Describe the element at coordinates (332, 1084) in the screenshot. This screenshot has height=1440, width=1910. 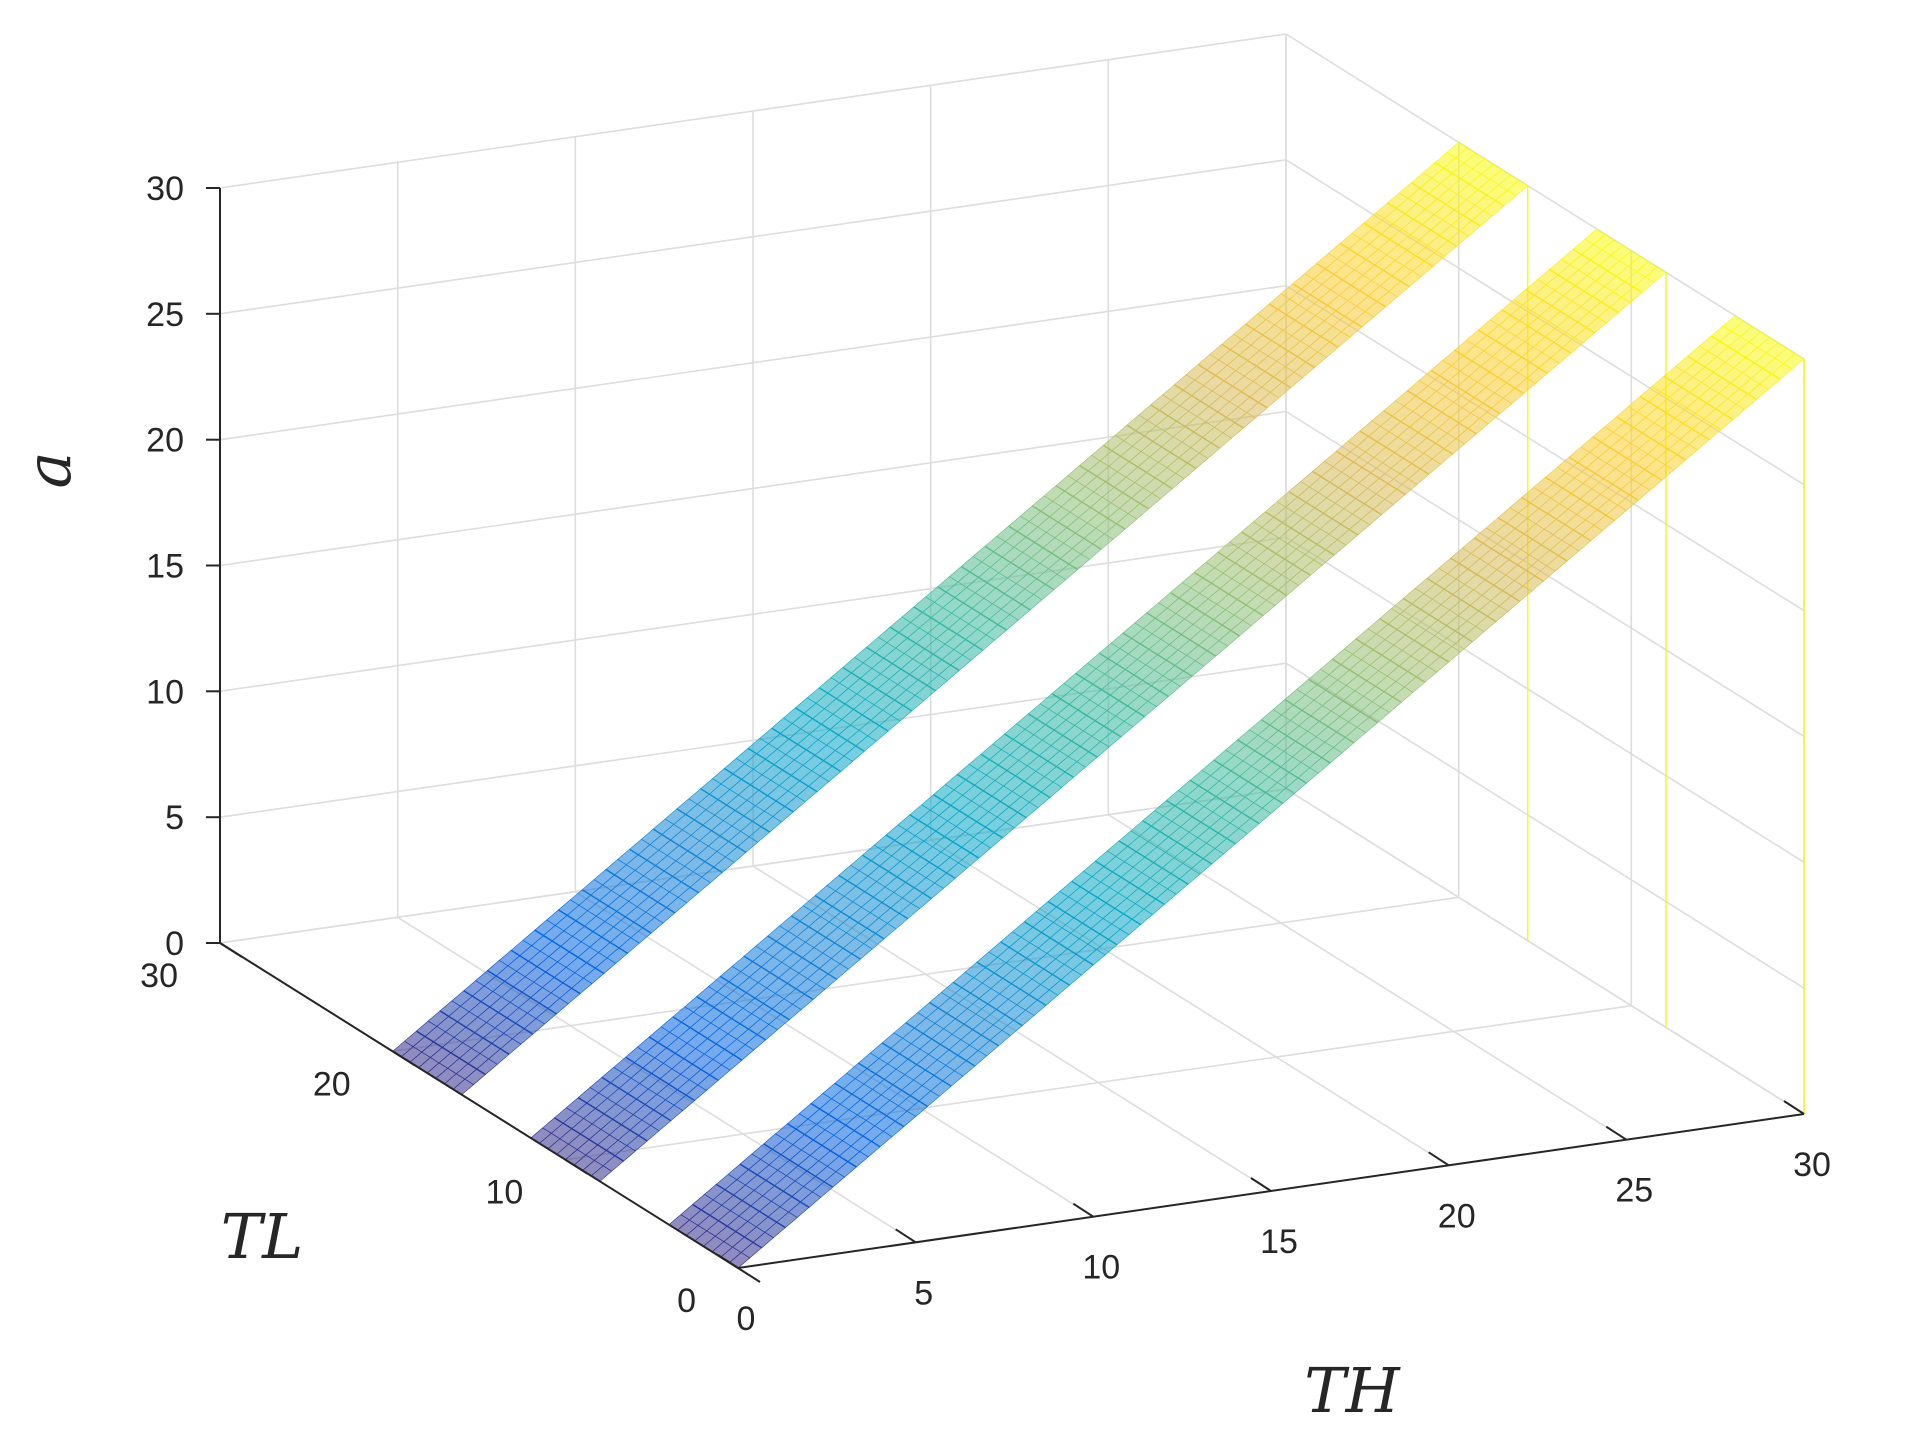
I see `y-tick-label: 20` at that location.